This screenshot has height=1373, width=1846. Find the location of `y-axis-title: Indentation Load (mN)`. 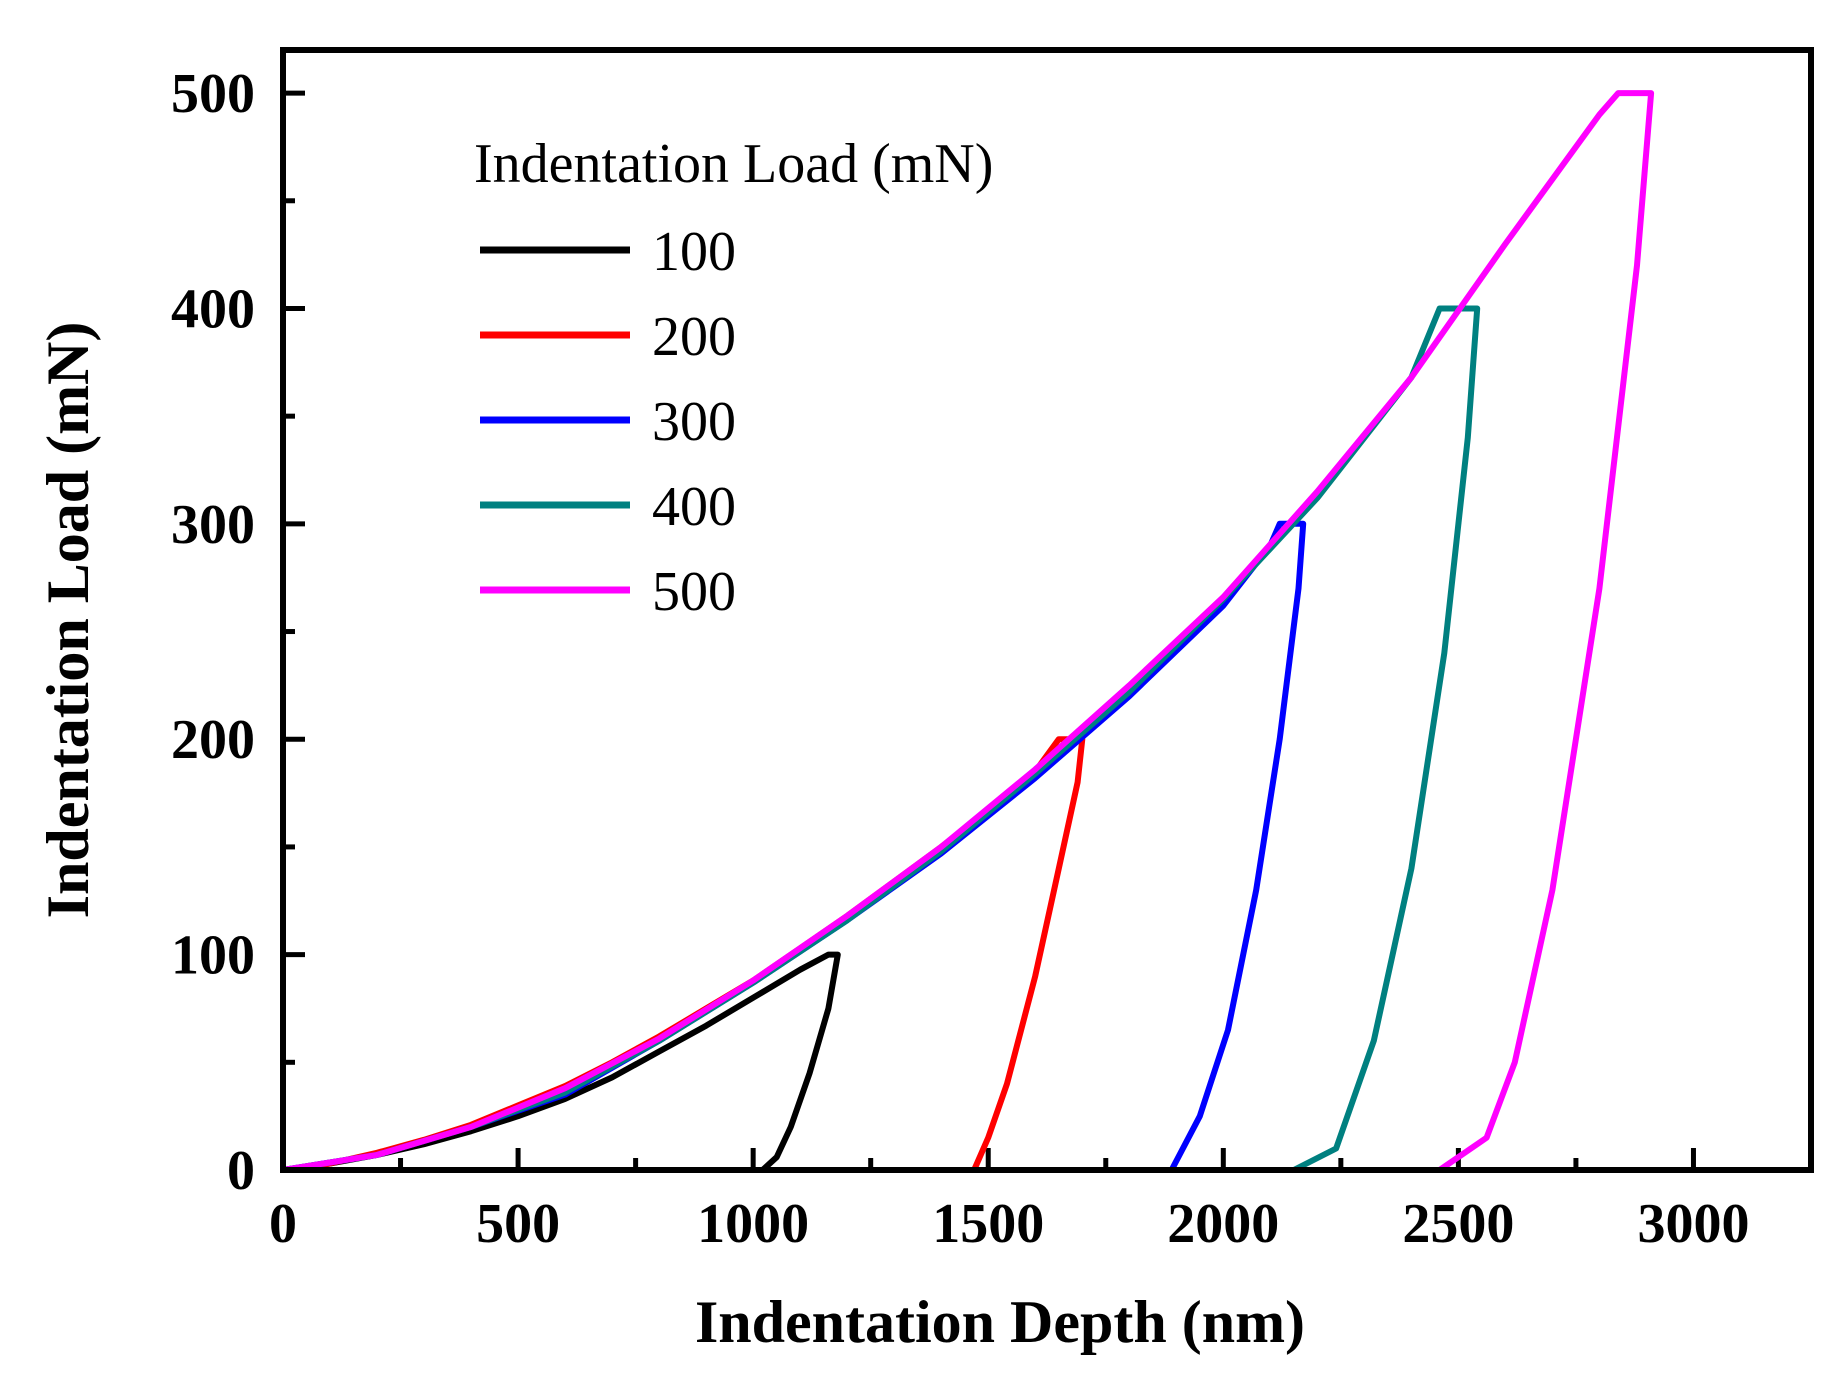

y-axis-title: Indentation Load (mN) is located at coordinates (68, 620).